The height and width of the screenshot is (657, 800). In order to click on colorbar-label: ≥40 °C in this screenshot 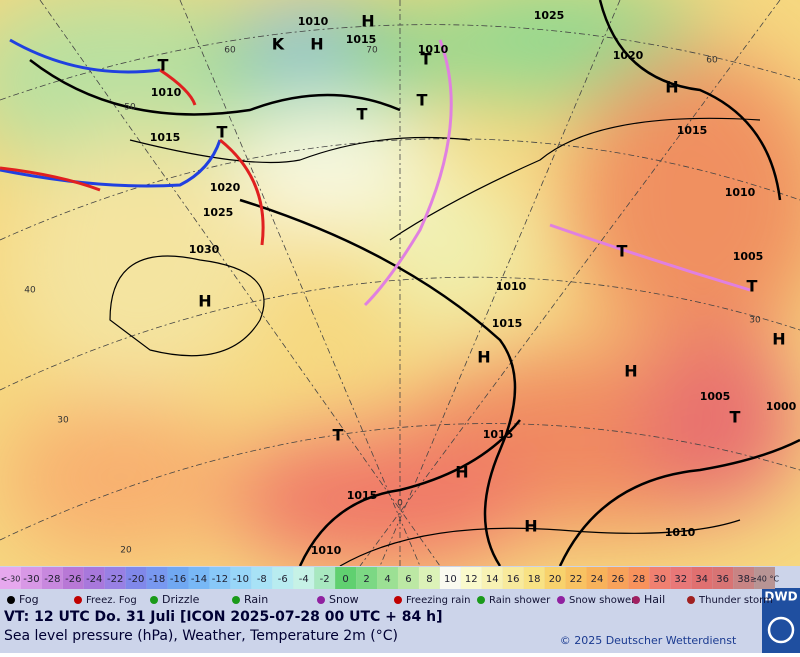, I will do `click(764, 579)`.